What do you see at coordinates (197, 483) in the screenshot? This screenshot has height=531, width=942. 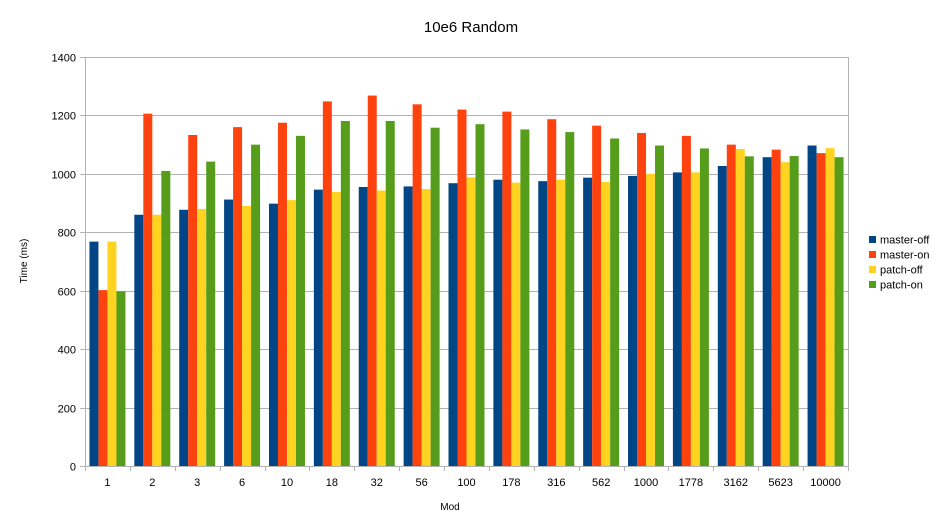 I see `x-tick-label: 3` at bounding box center [197, 483].